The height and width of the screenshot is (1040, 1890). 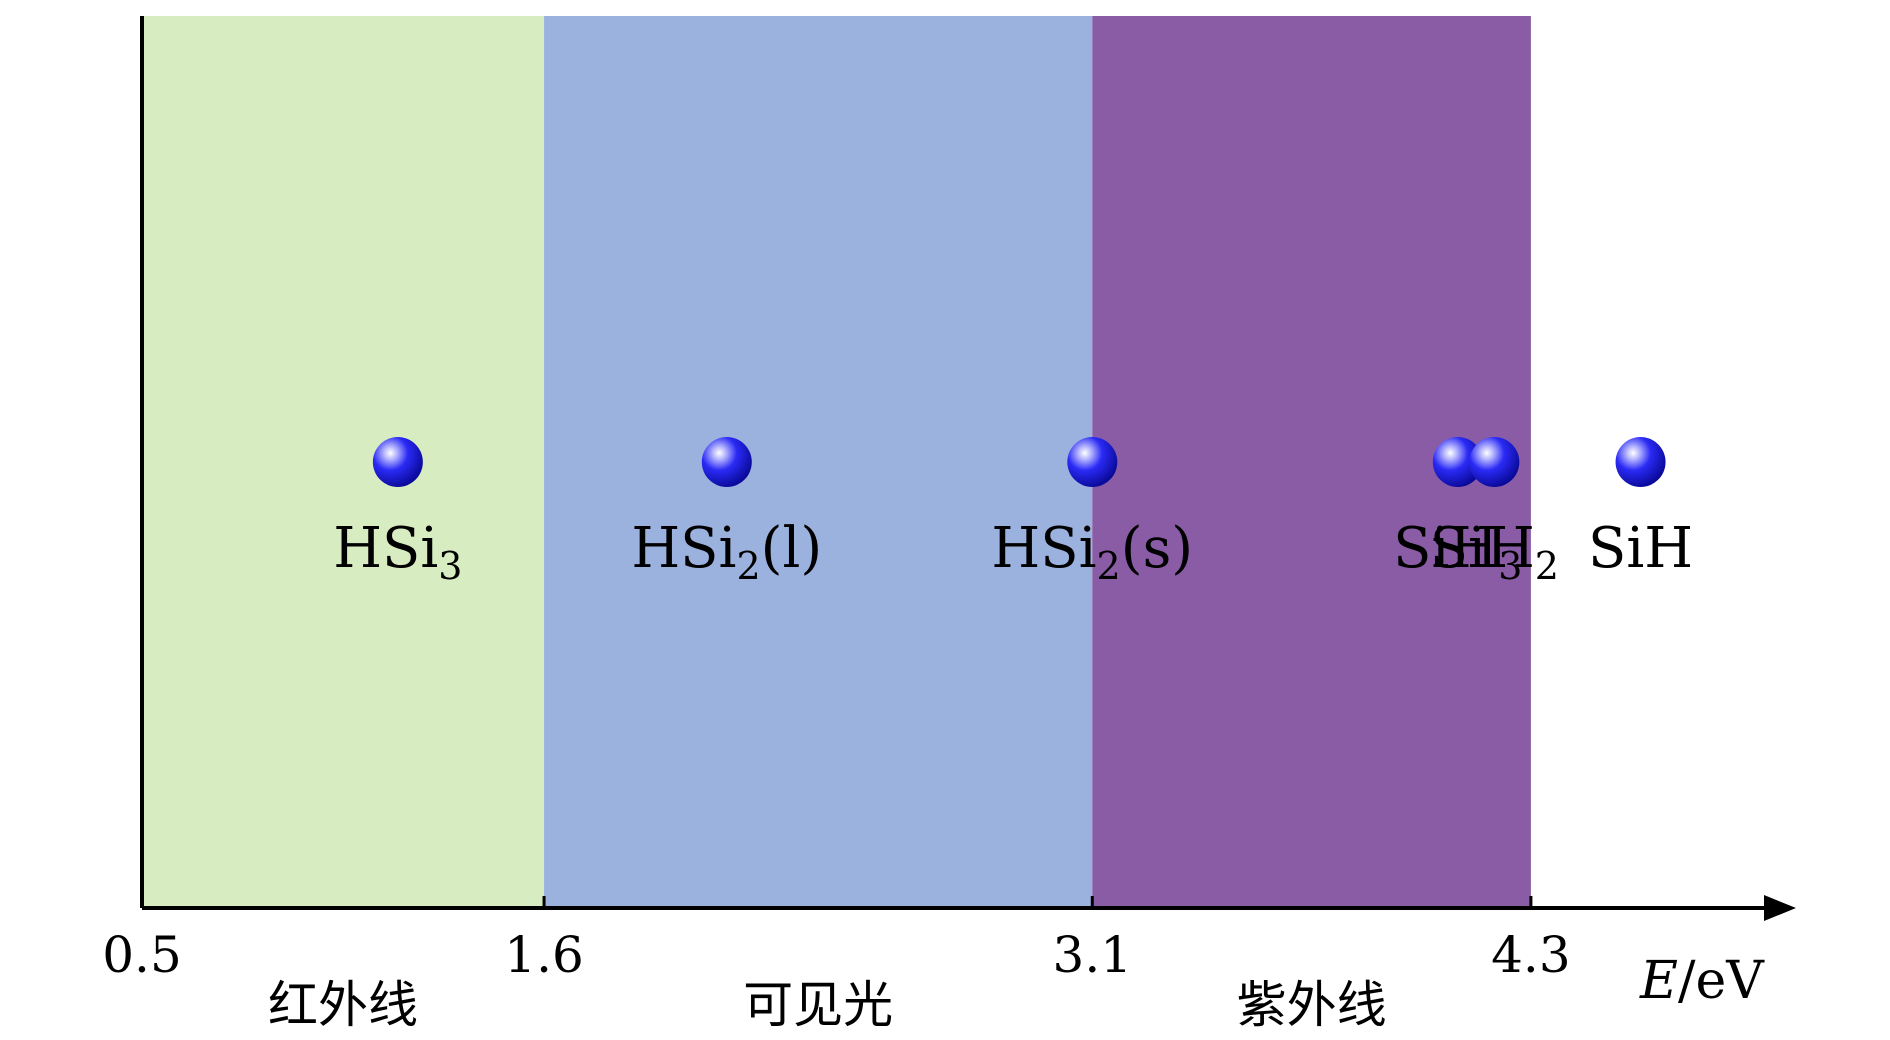 I want to click on tick-label-2: 3.1, so click(x=1093, y=955).